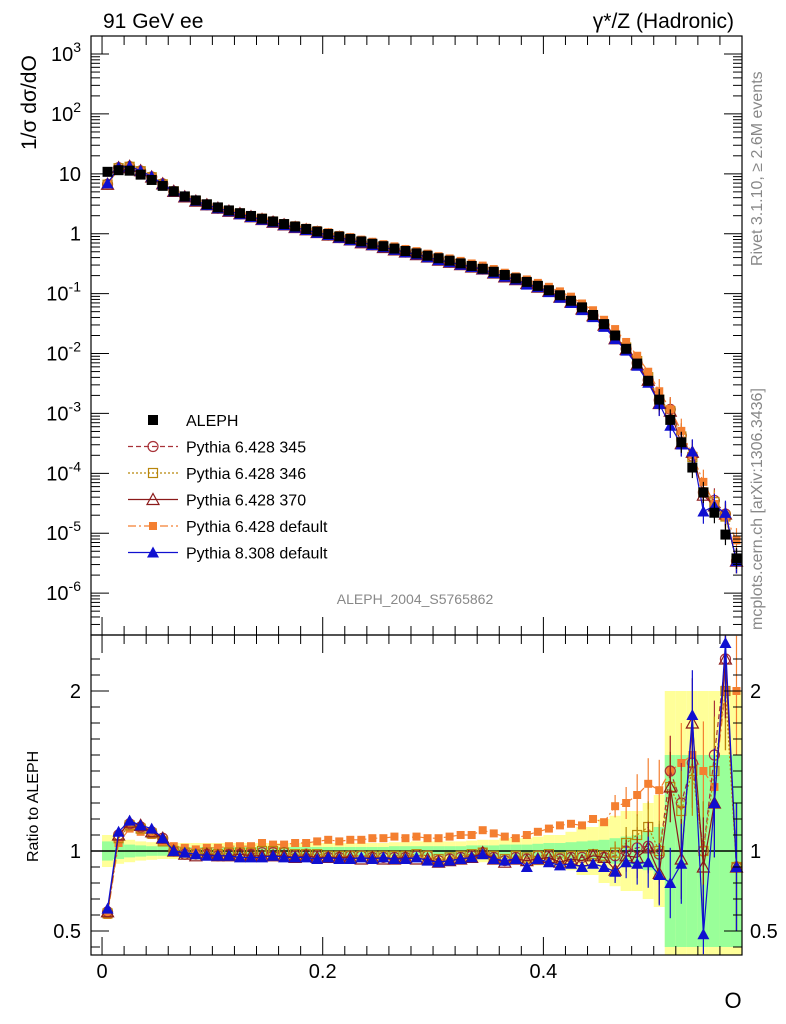  Describe the element at coordinates (153, 499) in the screenshot. I see `legend-marker-p370` at that location.